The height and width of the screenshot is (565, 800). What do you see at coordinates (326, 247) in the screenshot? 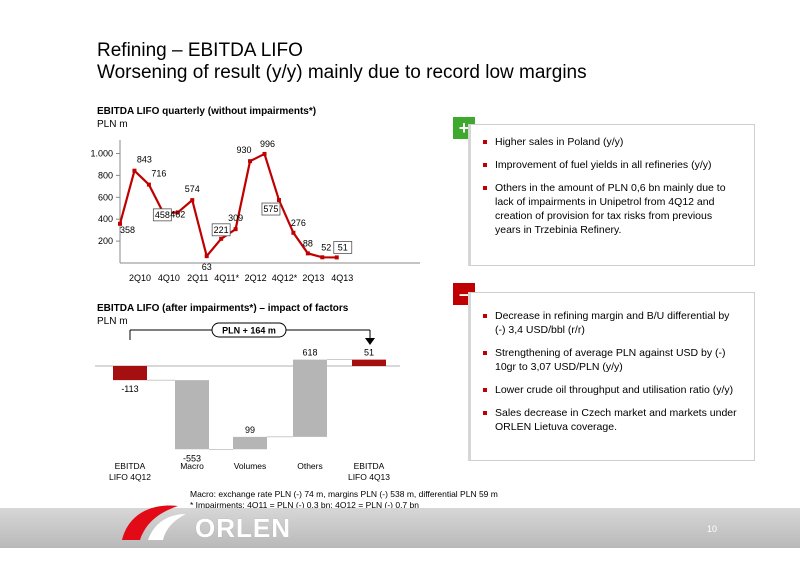
I see `data-label: 52` at bounding box center [326, 247].